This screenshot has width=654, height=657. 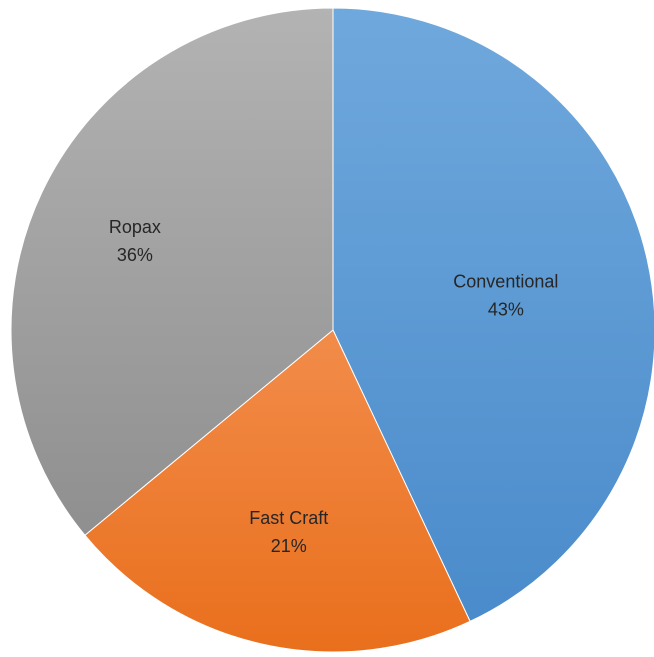 I want to click on slice-label-conventional: Conventional, so click(x=505, y=281).